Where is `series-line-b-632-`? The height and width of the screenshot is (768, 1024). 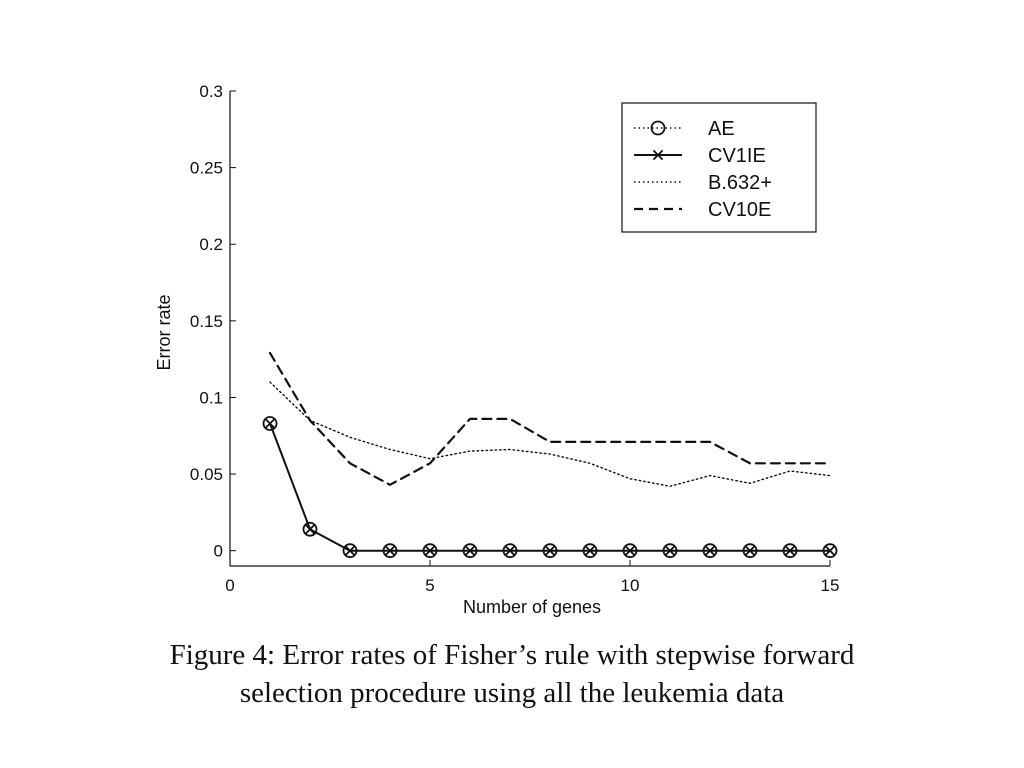 series-line-b-632- is located at coordinates (550, 434).